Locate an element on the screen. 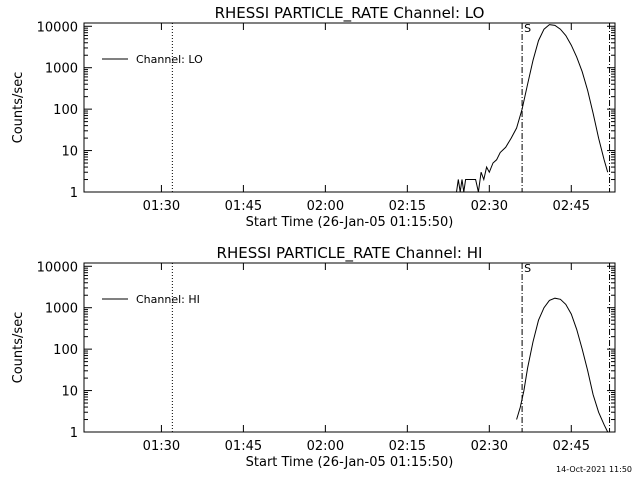 This screenshot has width=640, height=480. chart-2-y-tick-label: 10000 is located at coordinates (57, 267).